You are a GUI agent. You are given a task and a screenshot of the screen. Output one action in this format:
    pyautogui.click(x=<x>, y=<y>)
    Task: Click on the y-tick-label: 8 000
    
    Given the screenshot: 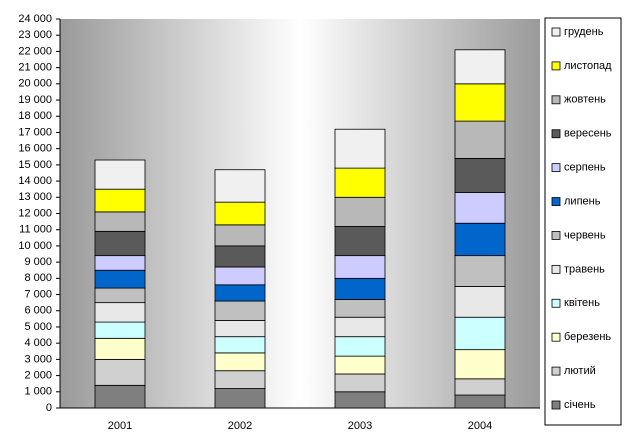 What is the action you would take?
    pyautogui.click(x=38, y=278)
    